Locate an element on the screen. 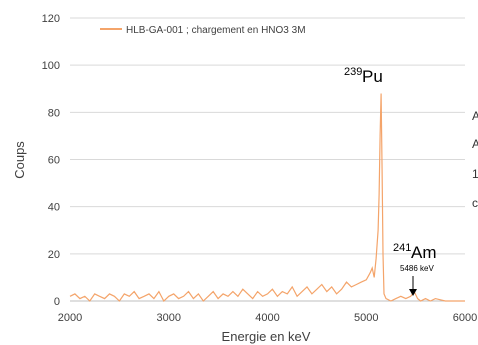 The width and height of the screenshot is (478, 345). am-mass: 241 is located at coordinates (402, 248).